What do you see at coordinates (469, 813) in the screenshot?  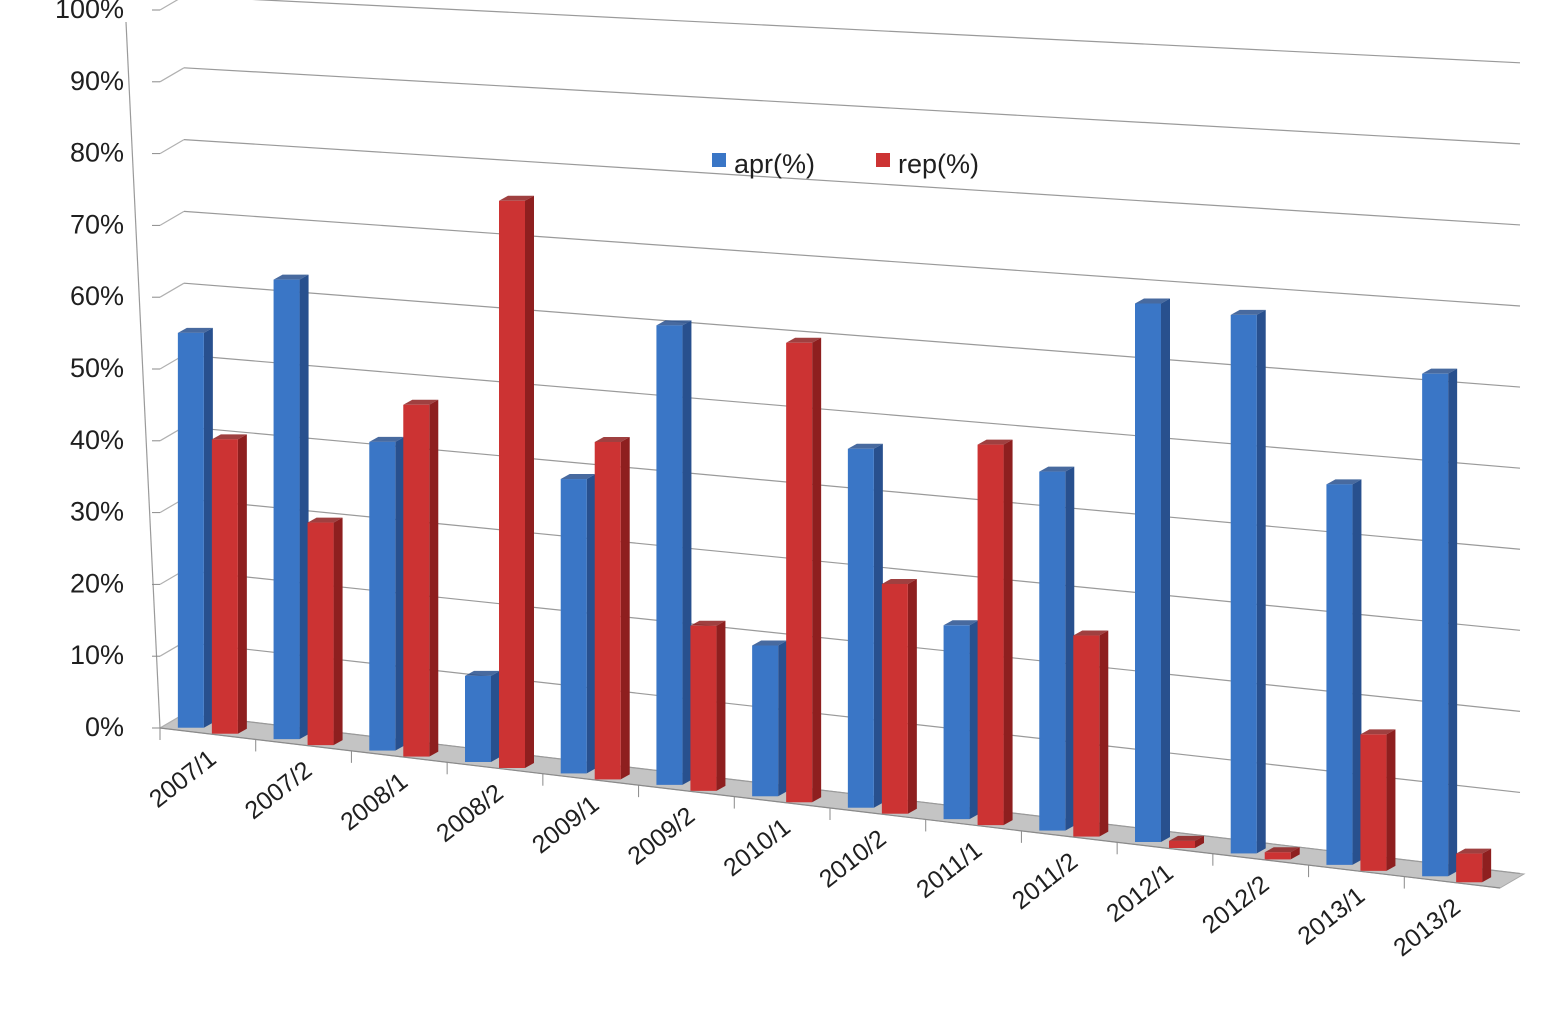 I see `x-tick-label: 2008/2` at bounding box center [469, 813].